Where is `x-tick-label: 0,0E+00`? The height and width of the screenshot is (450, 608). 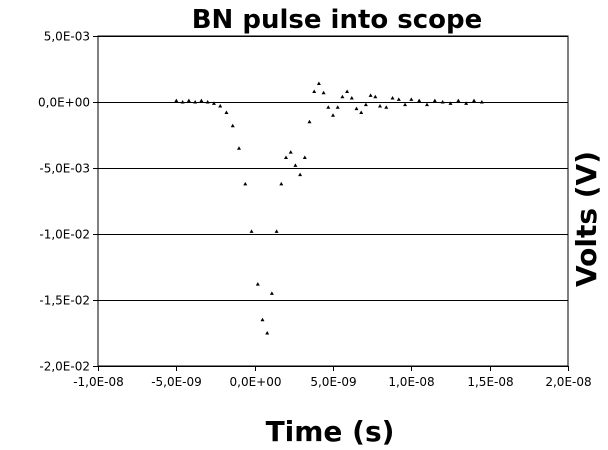 x-tick-label: 0,0E+00 is located at coordinates (256, 382).